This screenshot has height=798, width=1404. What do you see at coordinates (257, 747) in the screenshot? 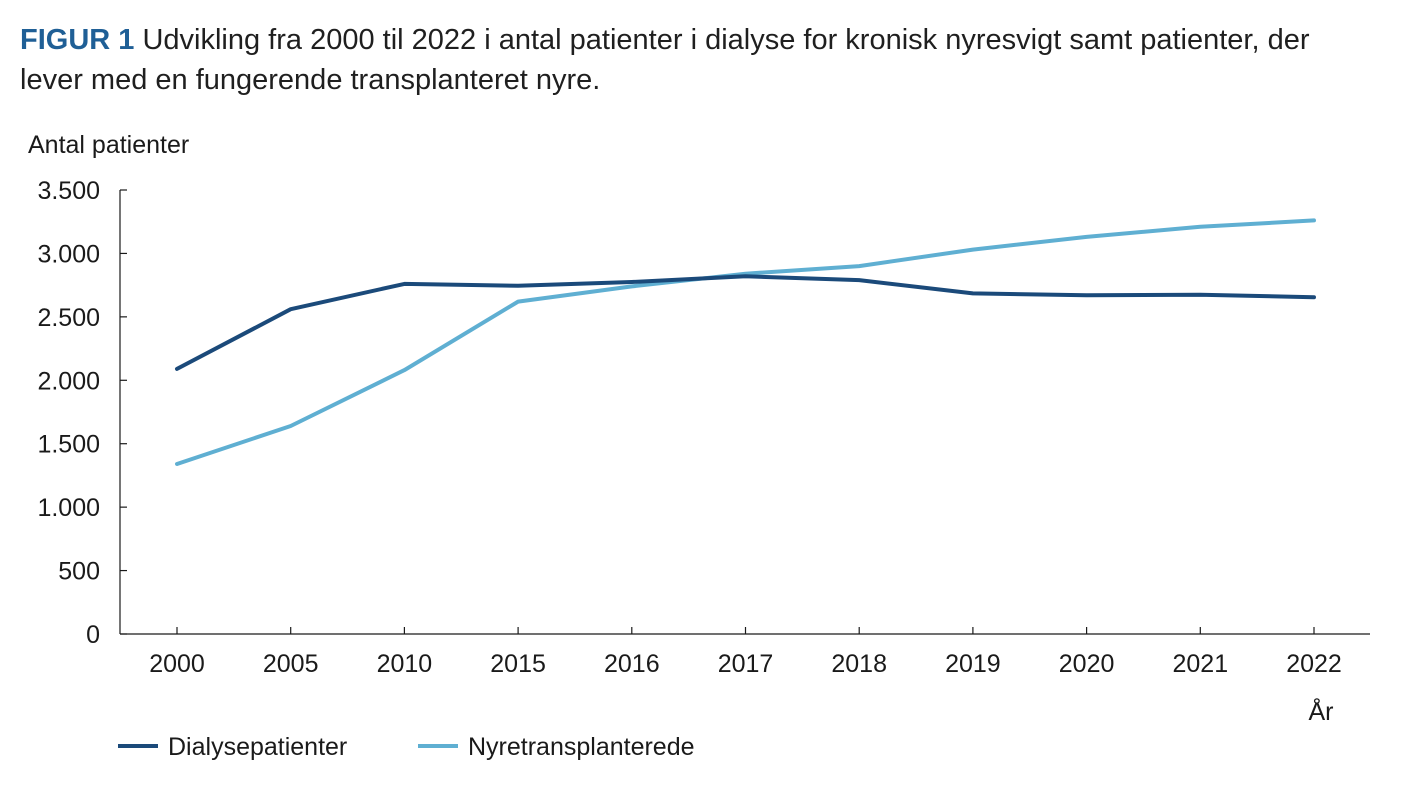
I see `legend-label: Dialysepatienter` at bounding box center [257, 747].